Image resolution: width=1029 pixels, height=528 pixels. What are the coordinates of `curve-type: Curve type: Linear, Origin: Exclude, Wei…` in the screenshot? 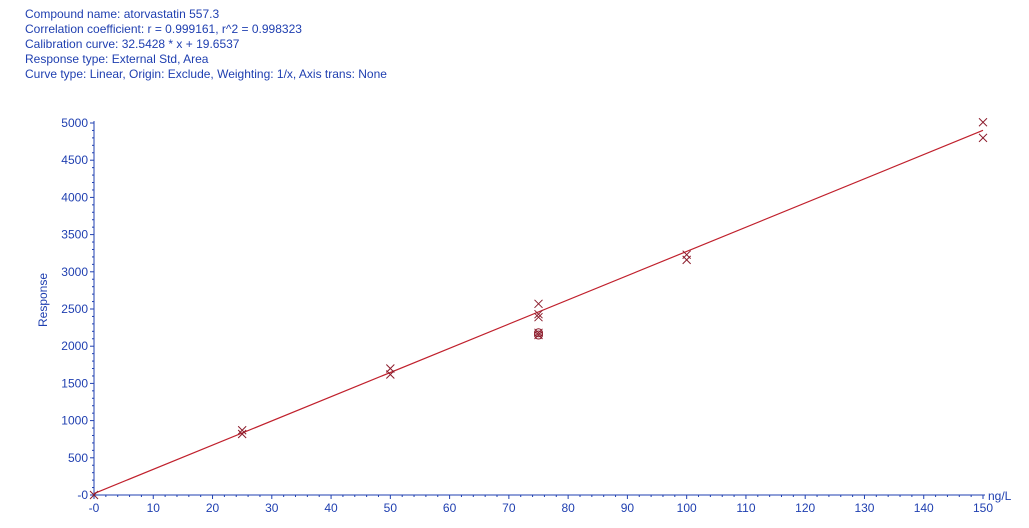 It's located at (206, 74).